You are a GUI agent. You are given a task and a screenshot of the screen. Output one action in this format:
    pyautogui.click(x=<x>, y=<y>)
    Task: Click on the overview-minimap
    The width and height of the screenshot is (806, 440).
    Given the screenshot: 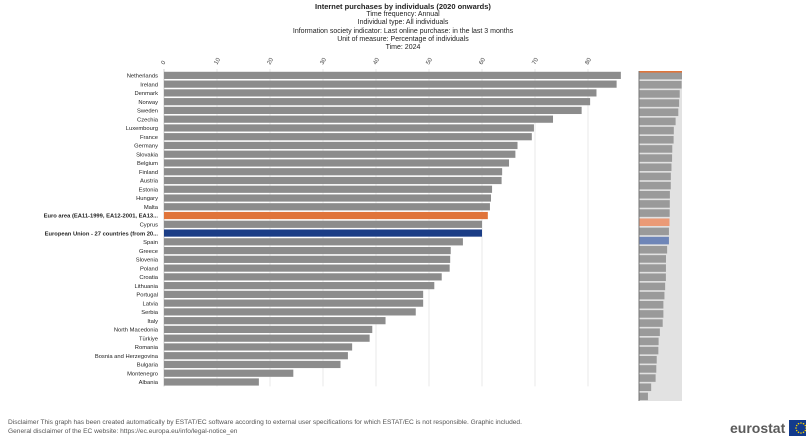 What is the action you would take?
    pyautogui.click(x=660, y=236)
    